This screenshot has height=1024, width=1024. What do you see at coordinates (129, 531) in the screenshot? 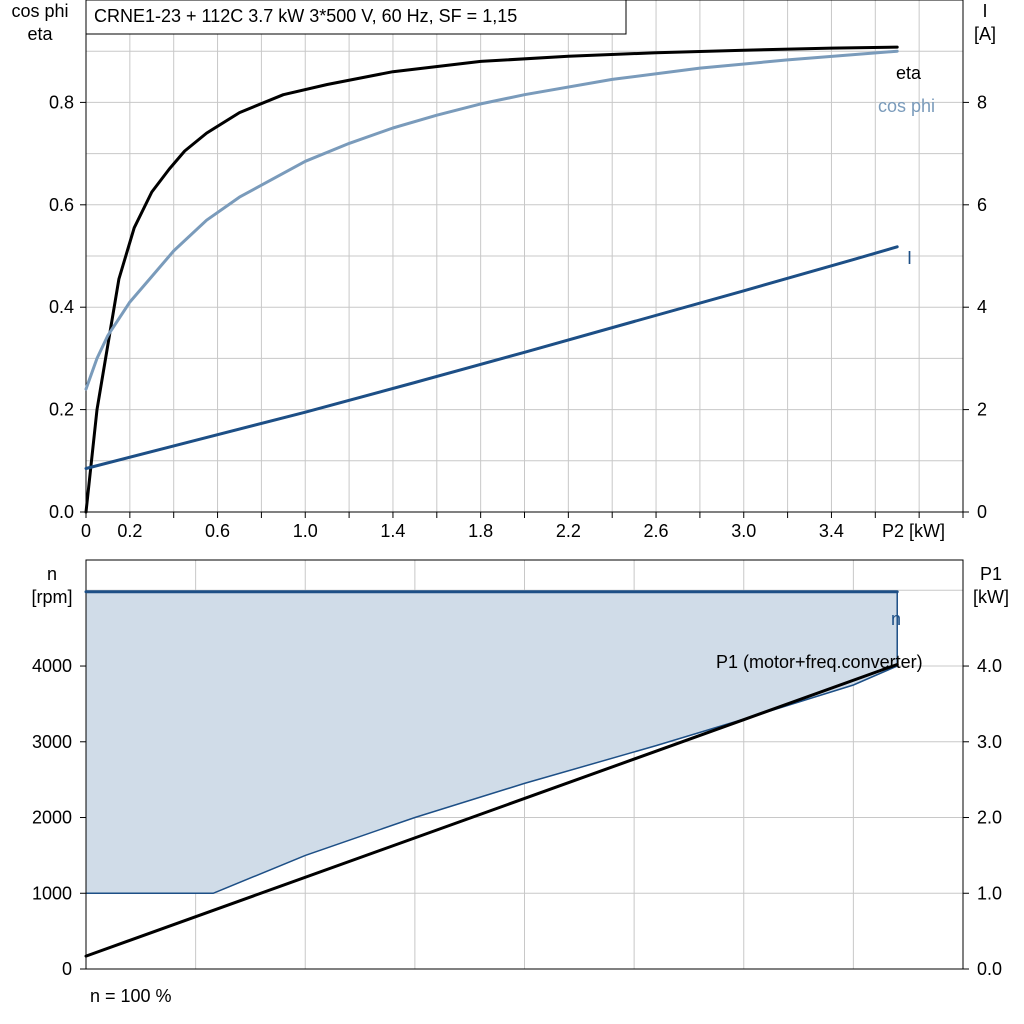
I see `top-x-tick-label: 0.2` at bounding box center [129, 531].